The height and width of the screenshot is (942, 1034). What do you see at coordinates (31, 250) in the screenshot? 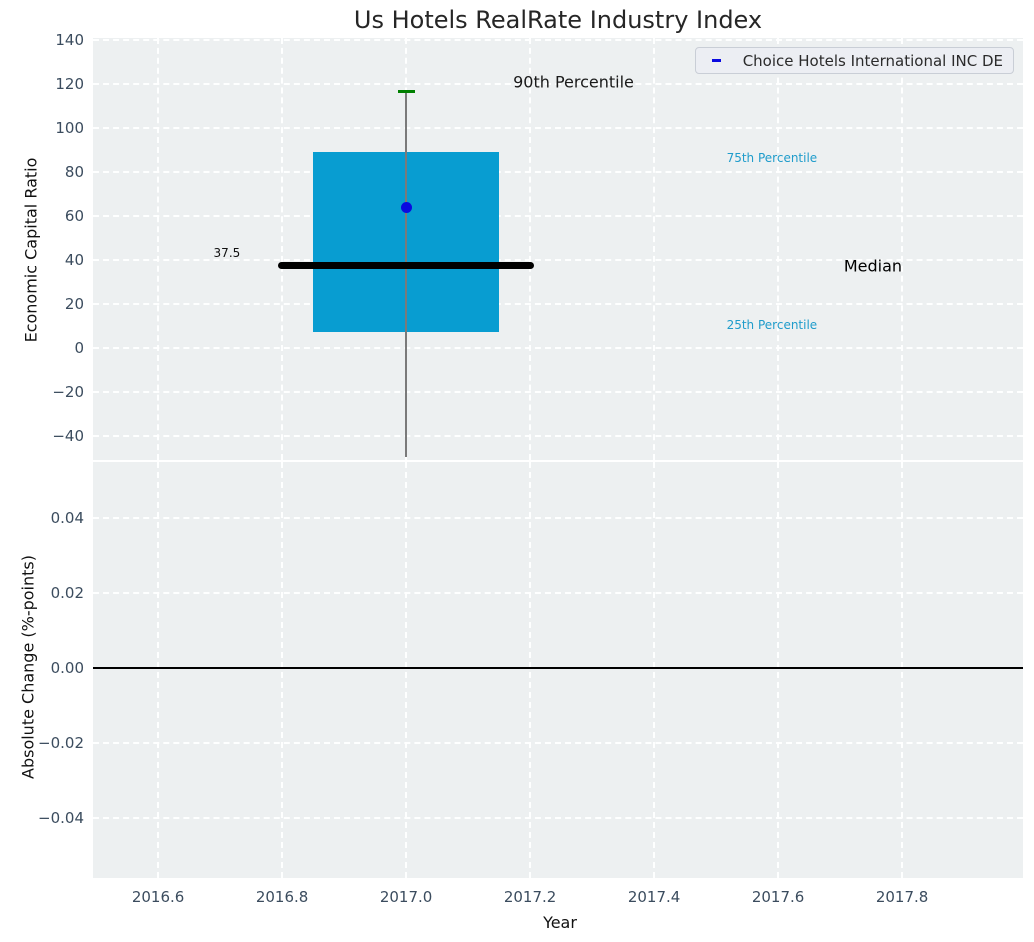
I see `top-y-axis-label: Economic Capital Ratio` at bounding box center [31, 250].